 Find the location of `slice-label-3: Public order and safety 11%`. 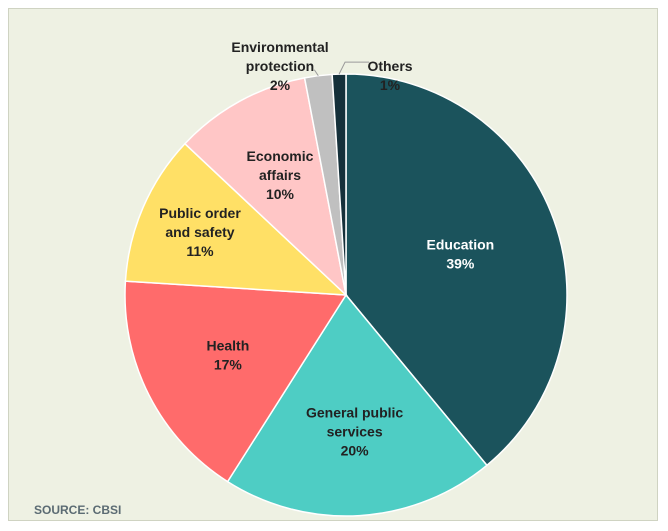

slice-label-3: Public order and safety 11% is located at coordinates (200, 232).